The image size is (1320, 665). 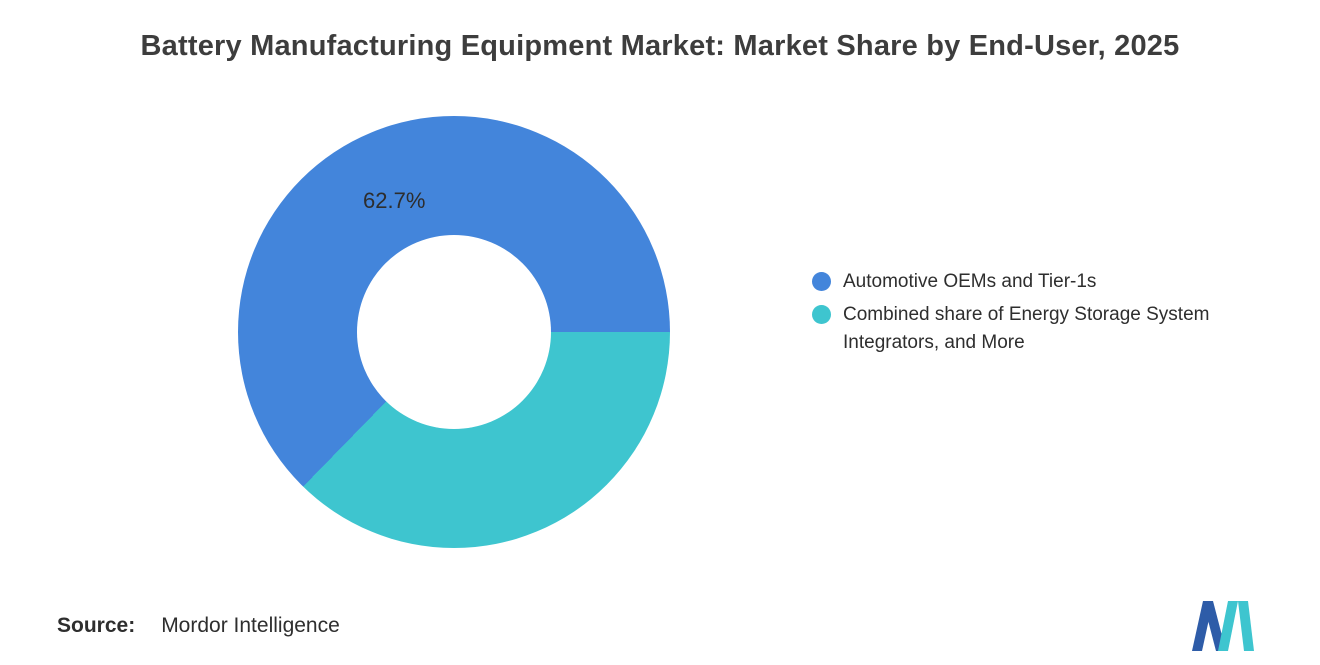 I want to click on source-label: Source:, so click(x=96, y=625).